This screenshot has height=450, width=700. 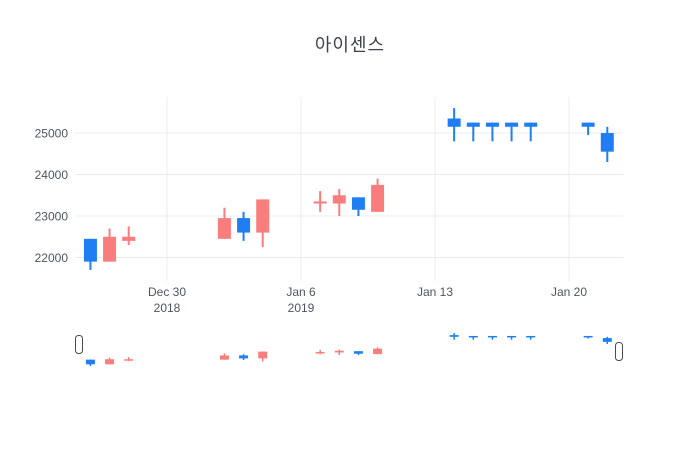 What do you see at coordinates (619, 351) in the screenshot?
I see `range-slider-right-handle` at bounding box center [619, 351].